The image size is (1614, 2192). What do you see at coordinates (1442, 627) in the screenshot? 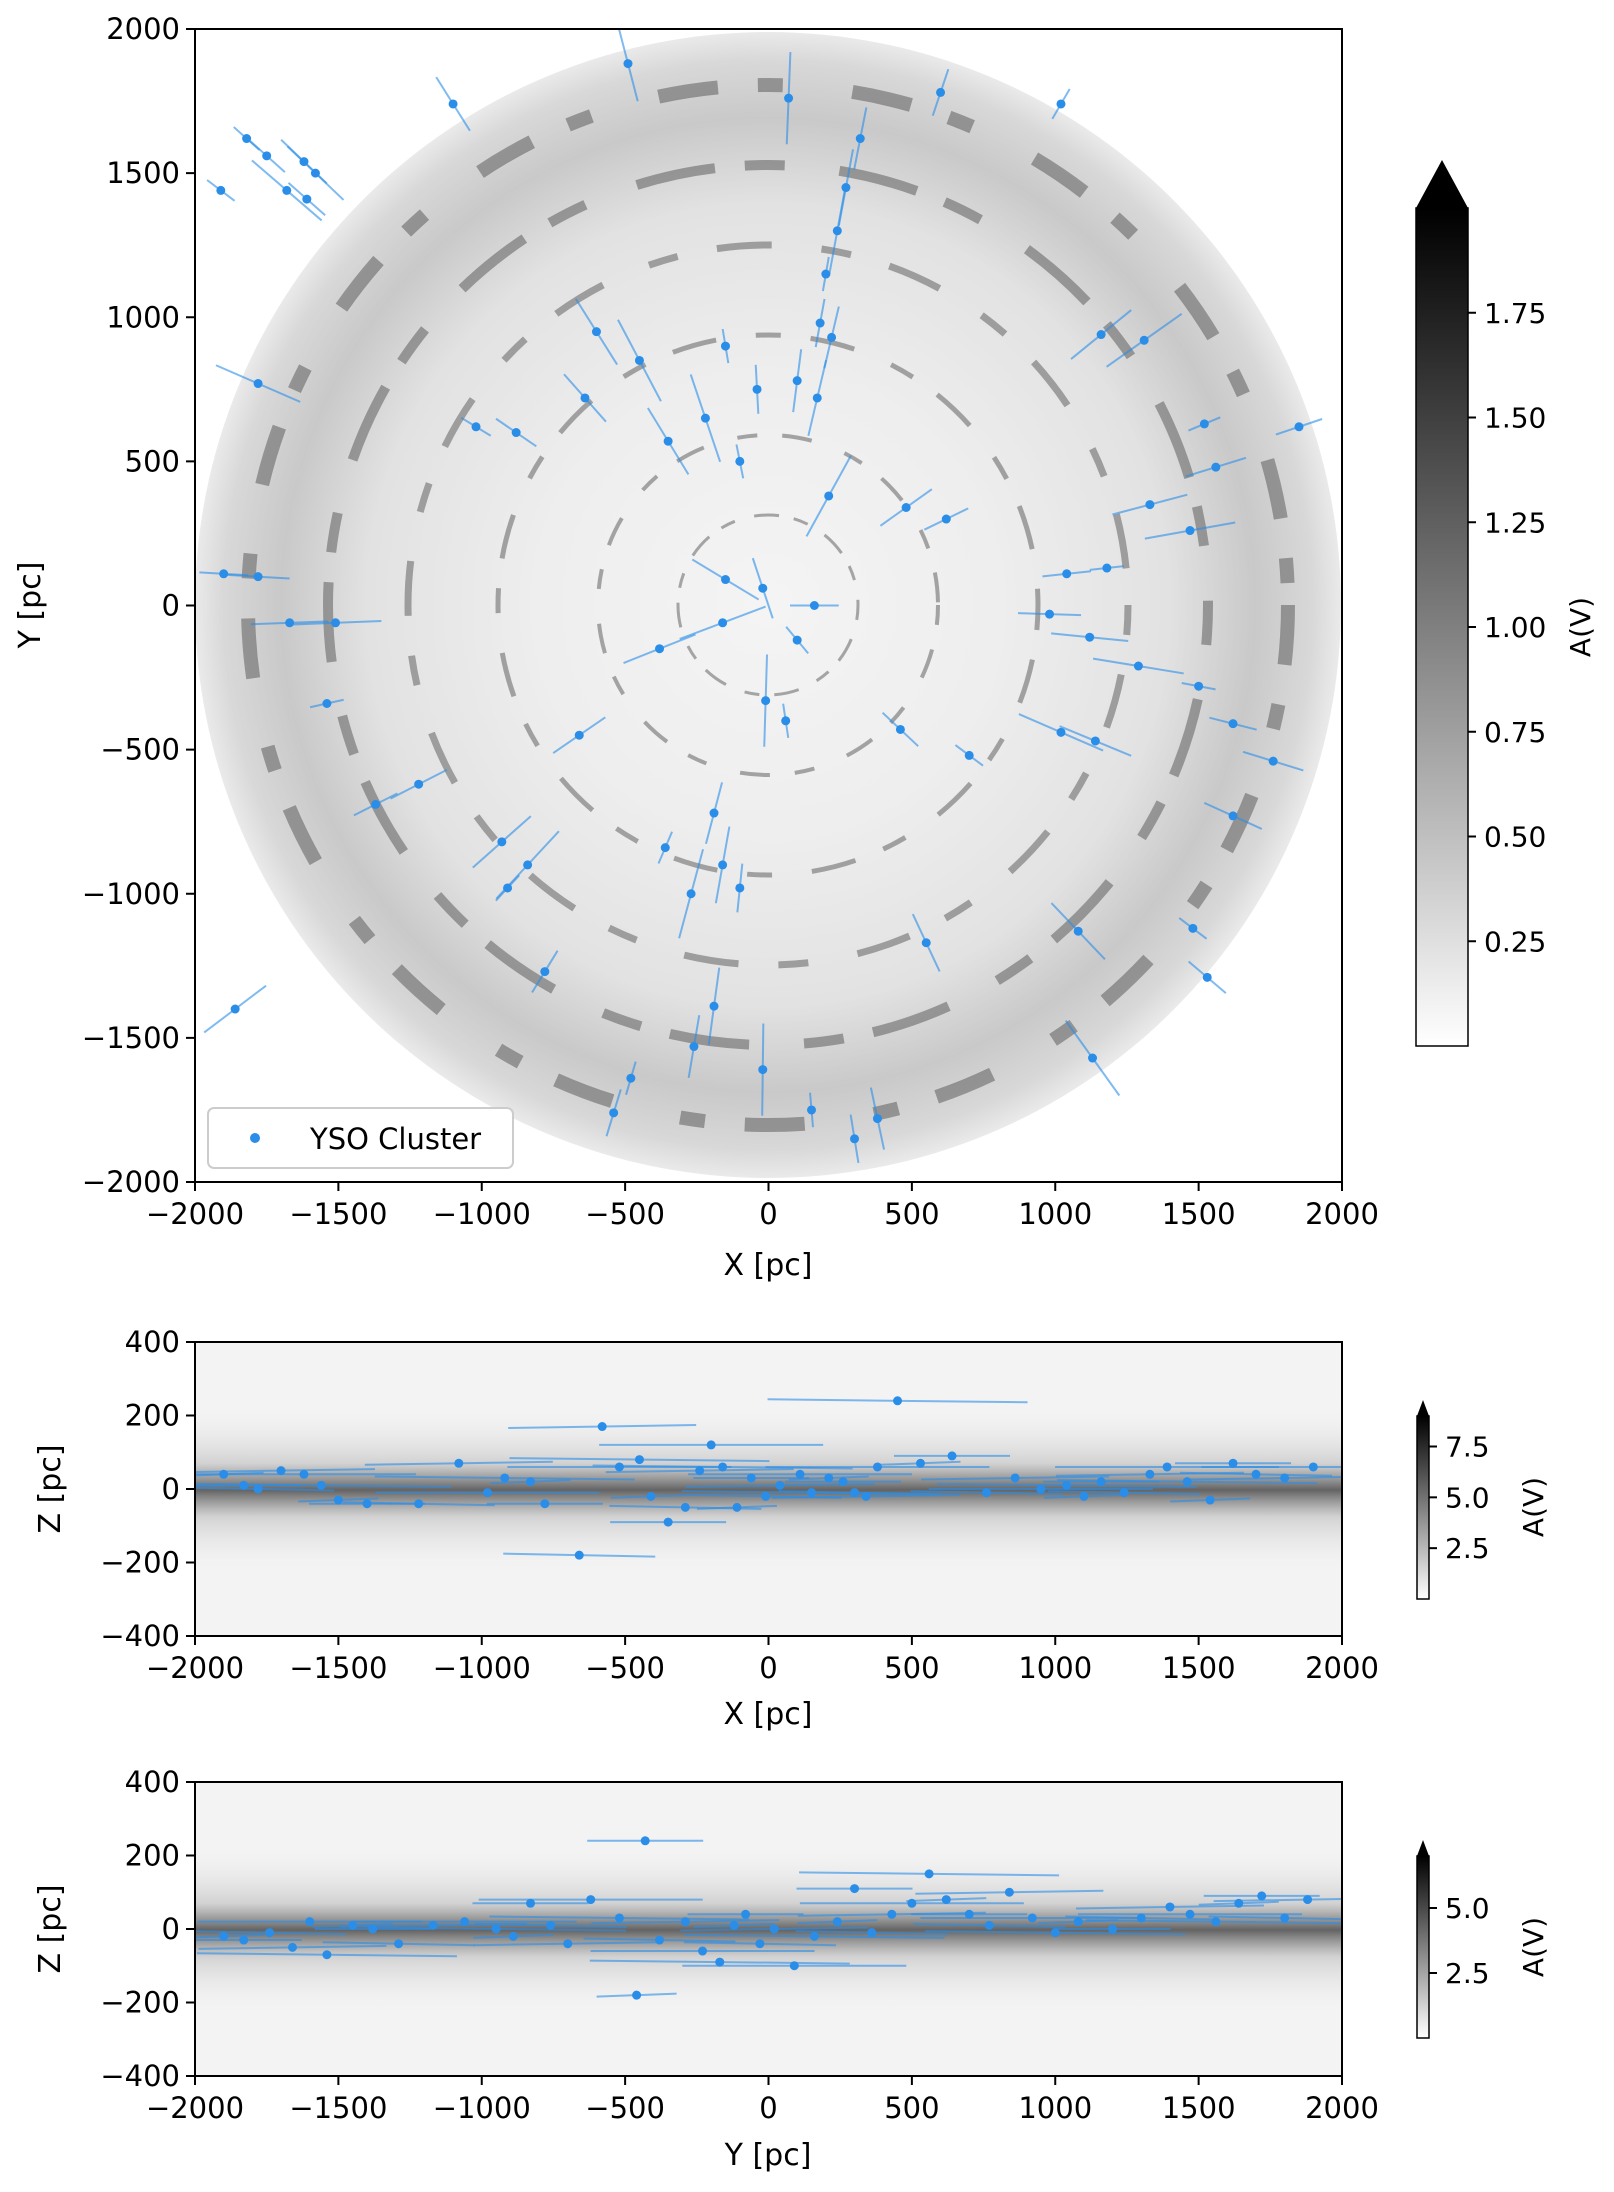
I see `colorbar-fill` at bounding box center [1442, 627].